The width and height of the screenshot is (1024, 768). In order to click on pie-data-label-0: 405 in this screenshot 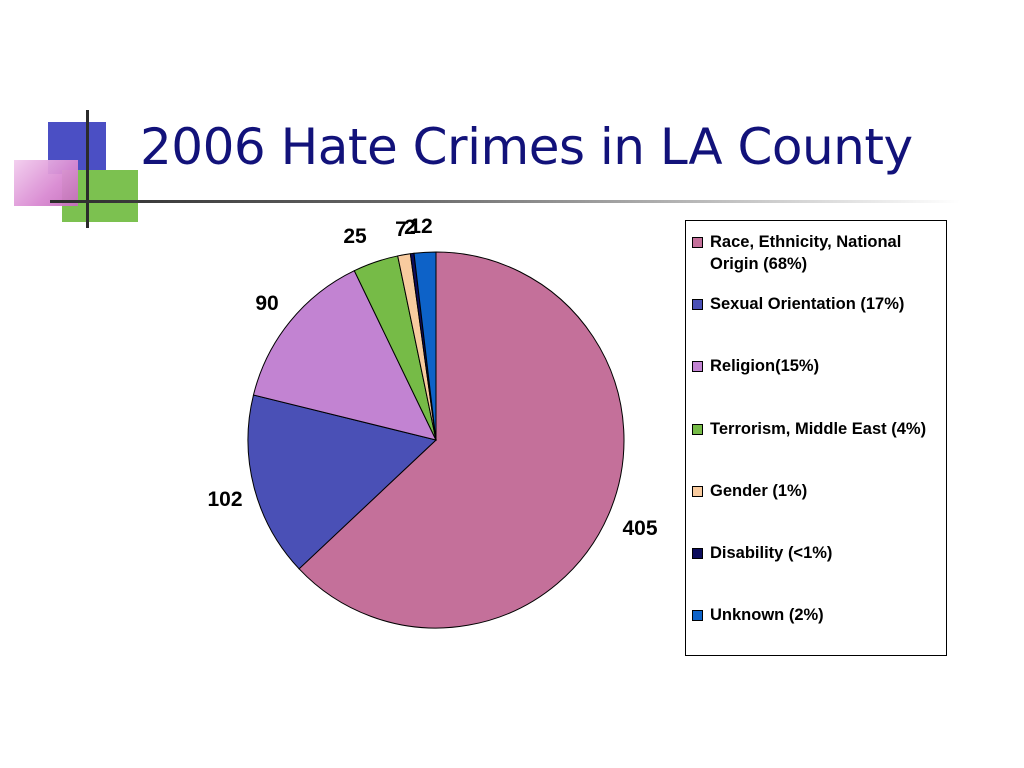, I will do `click(639, 528)`.